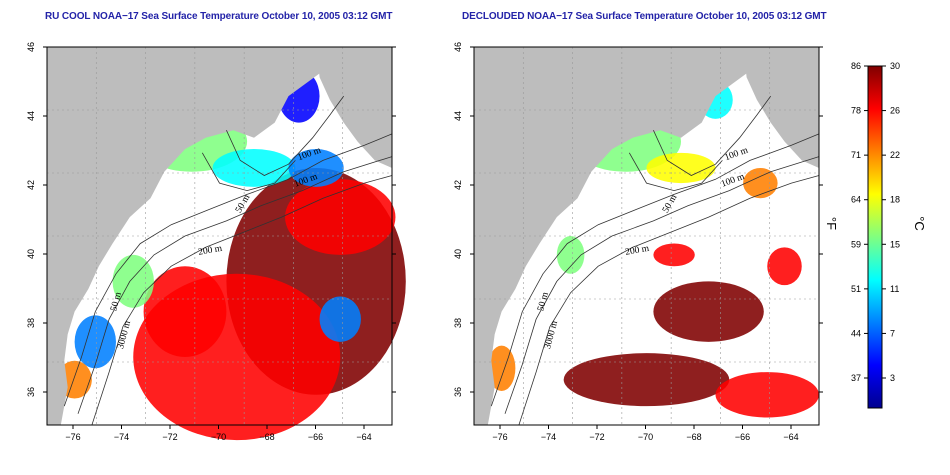 The width and height of the screenshot is (950, 475). What do you see at coordinates (856, 111) in the screenshot?
I see `fahrenheit-tick-label: 78` at bounding box center [856, 111].